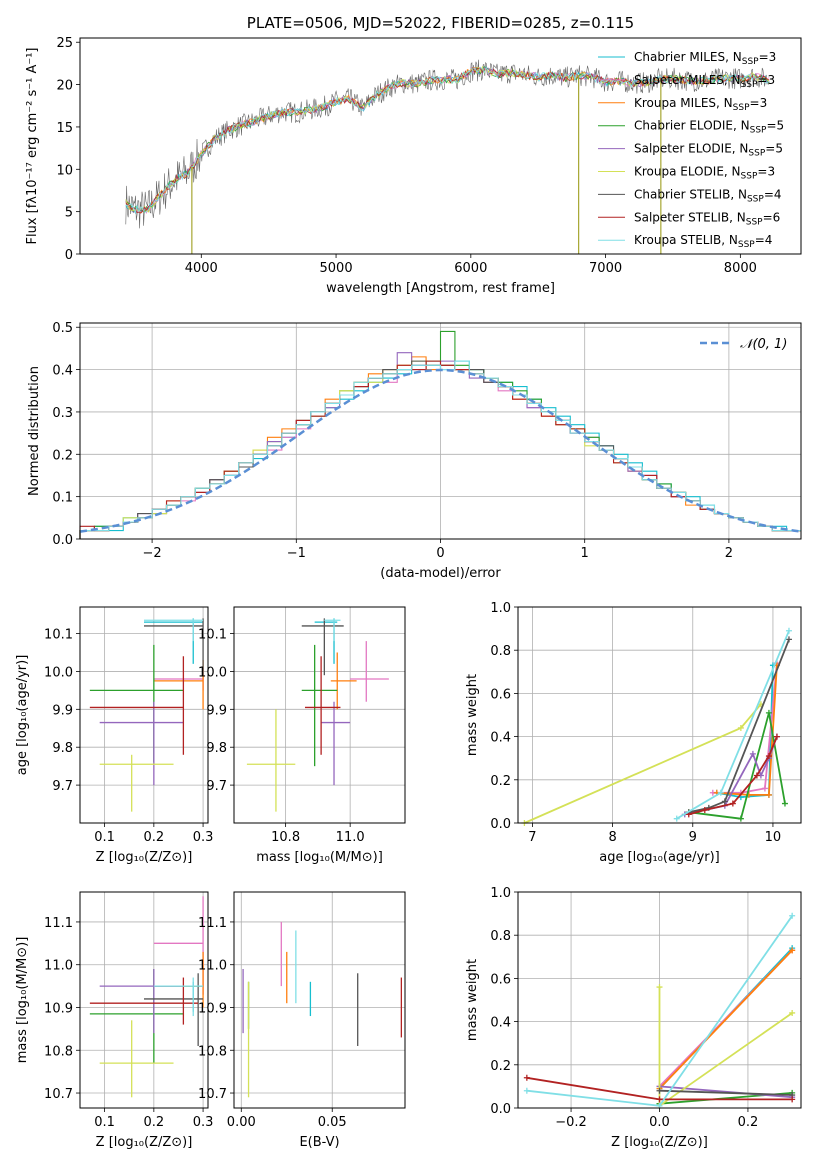 The width and height of the screenshot is (819, 1170). What do you see at coordinates (693, 837) in the screenshot?
I see `x-tick-label: 9` at bounding box center [693, 837].